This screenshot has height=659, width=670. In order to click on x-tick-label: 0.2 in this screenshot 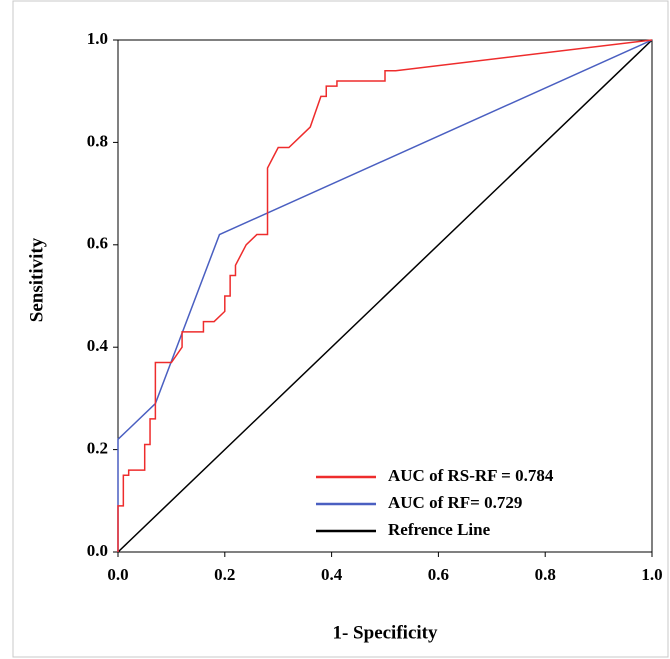, I will do `click(224, 574)`.